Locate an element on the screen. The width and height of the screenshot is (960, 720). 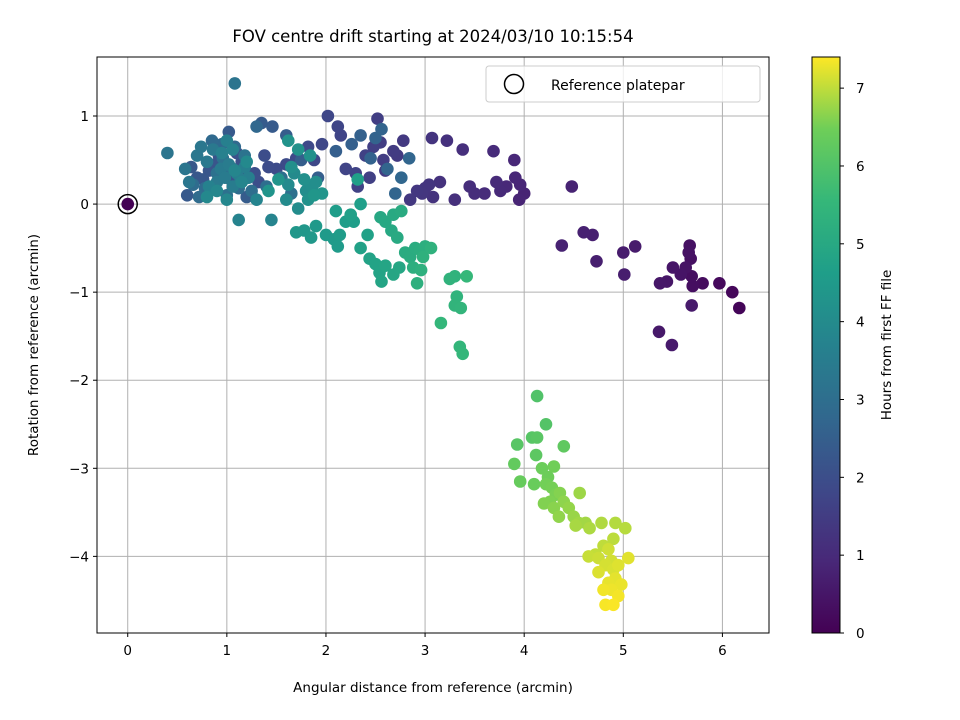
colorbar-tick-label: 1 is located at coordinates (860, 556).